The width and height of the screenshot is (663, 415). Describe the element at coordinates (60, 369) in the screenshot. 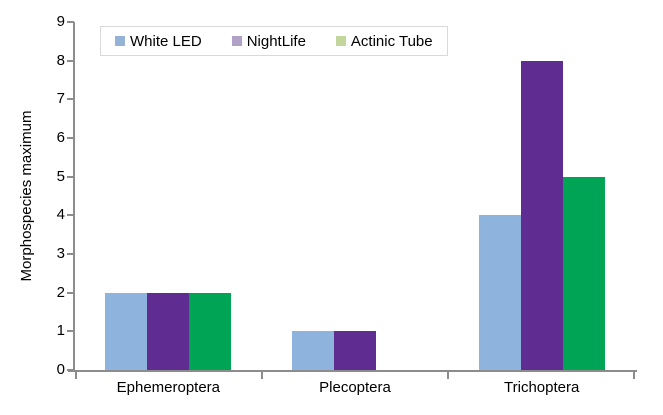

I see `y-tick-label: 0` at that location.